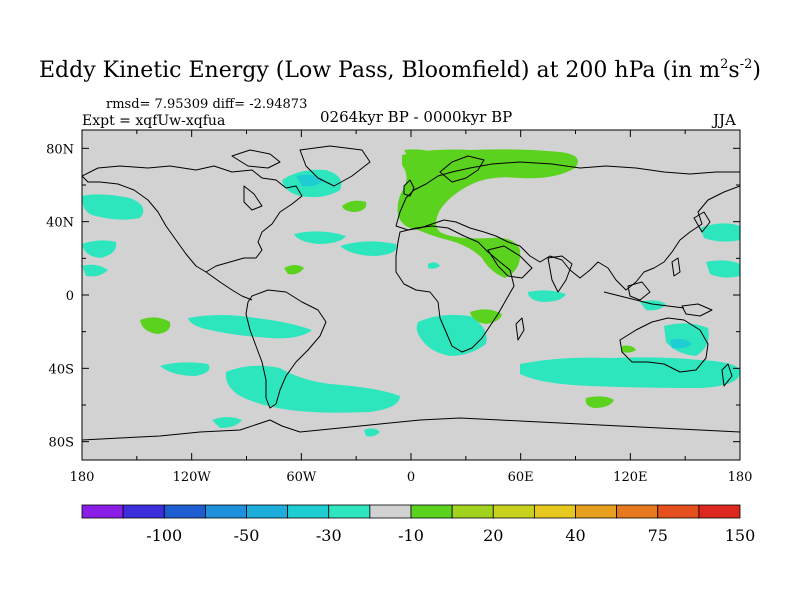  What do you see at coordinates (664, 345) in the screenshot?
I see `coastline-australia` at bounding box center [664, 345].